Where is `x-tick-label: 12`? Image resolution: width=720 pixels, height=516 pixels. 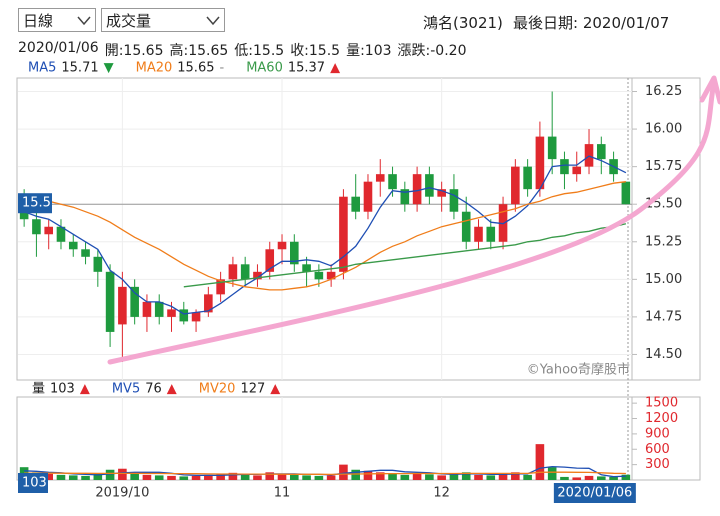
x-tick-label: 12 is located at coordinates (441, 493).